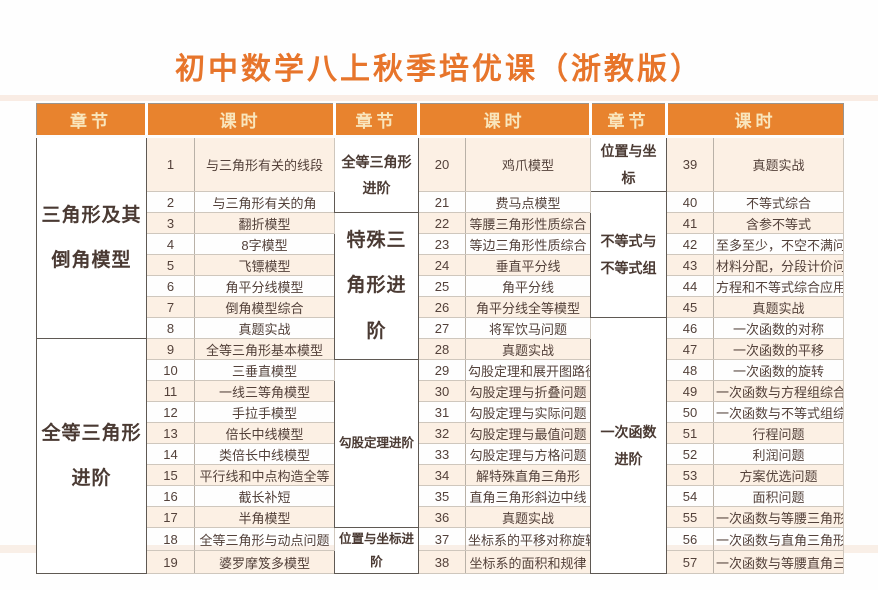 Image resolution: width=878 pixels, height=590 pixels. I want to click on lesson-number-cell: 44, so click(690, 286).